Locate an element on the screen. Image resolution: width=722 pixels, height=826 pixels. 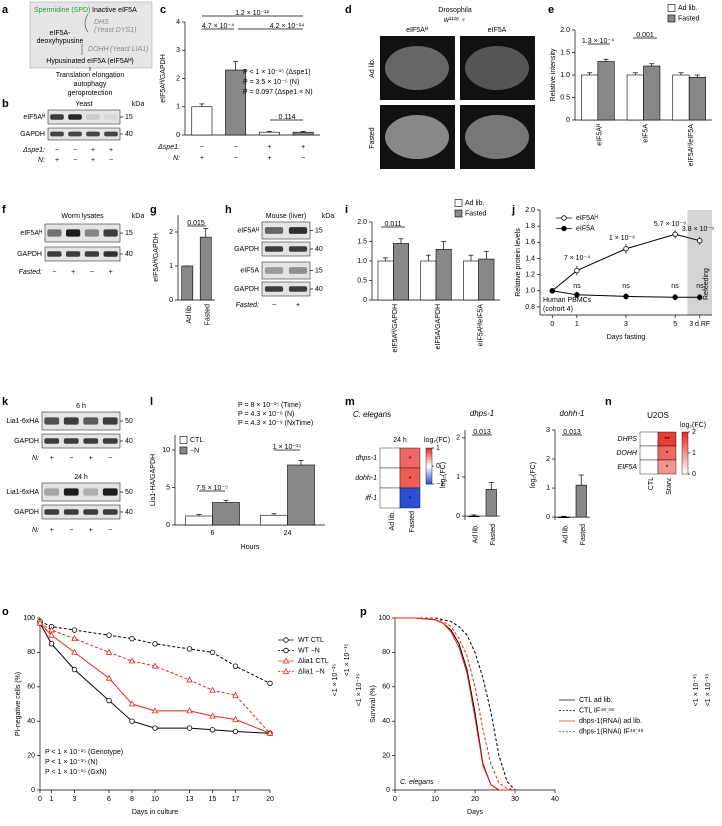
colorbar-tick-label: 2 is located at coordinates (694, 432).